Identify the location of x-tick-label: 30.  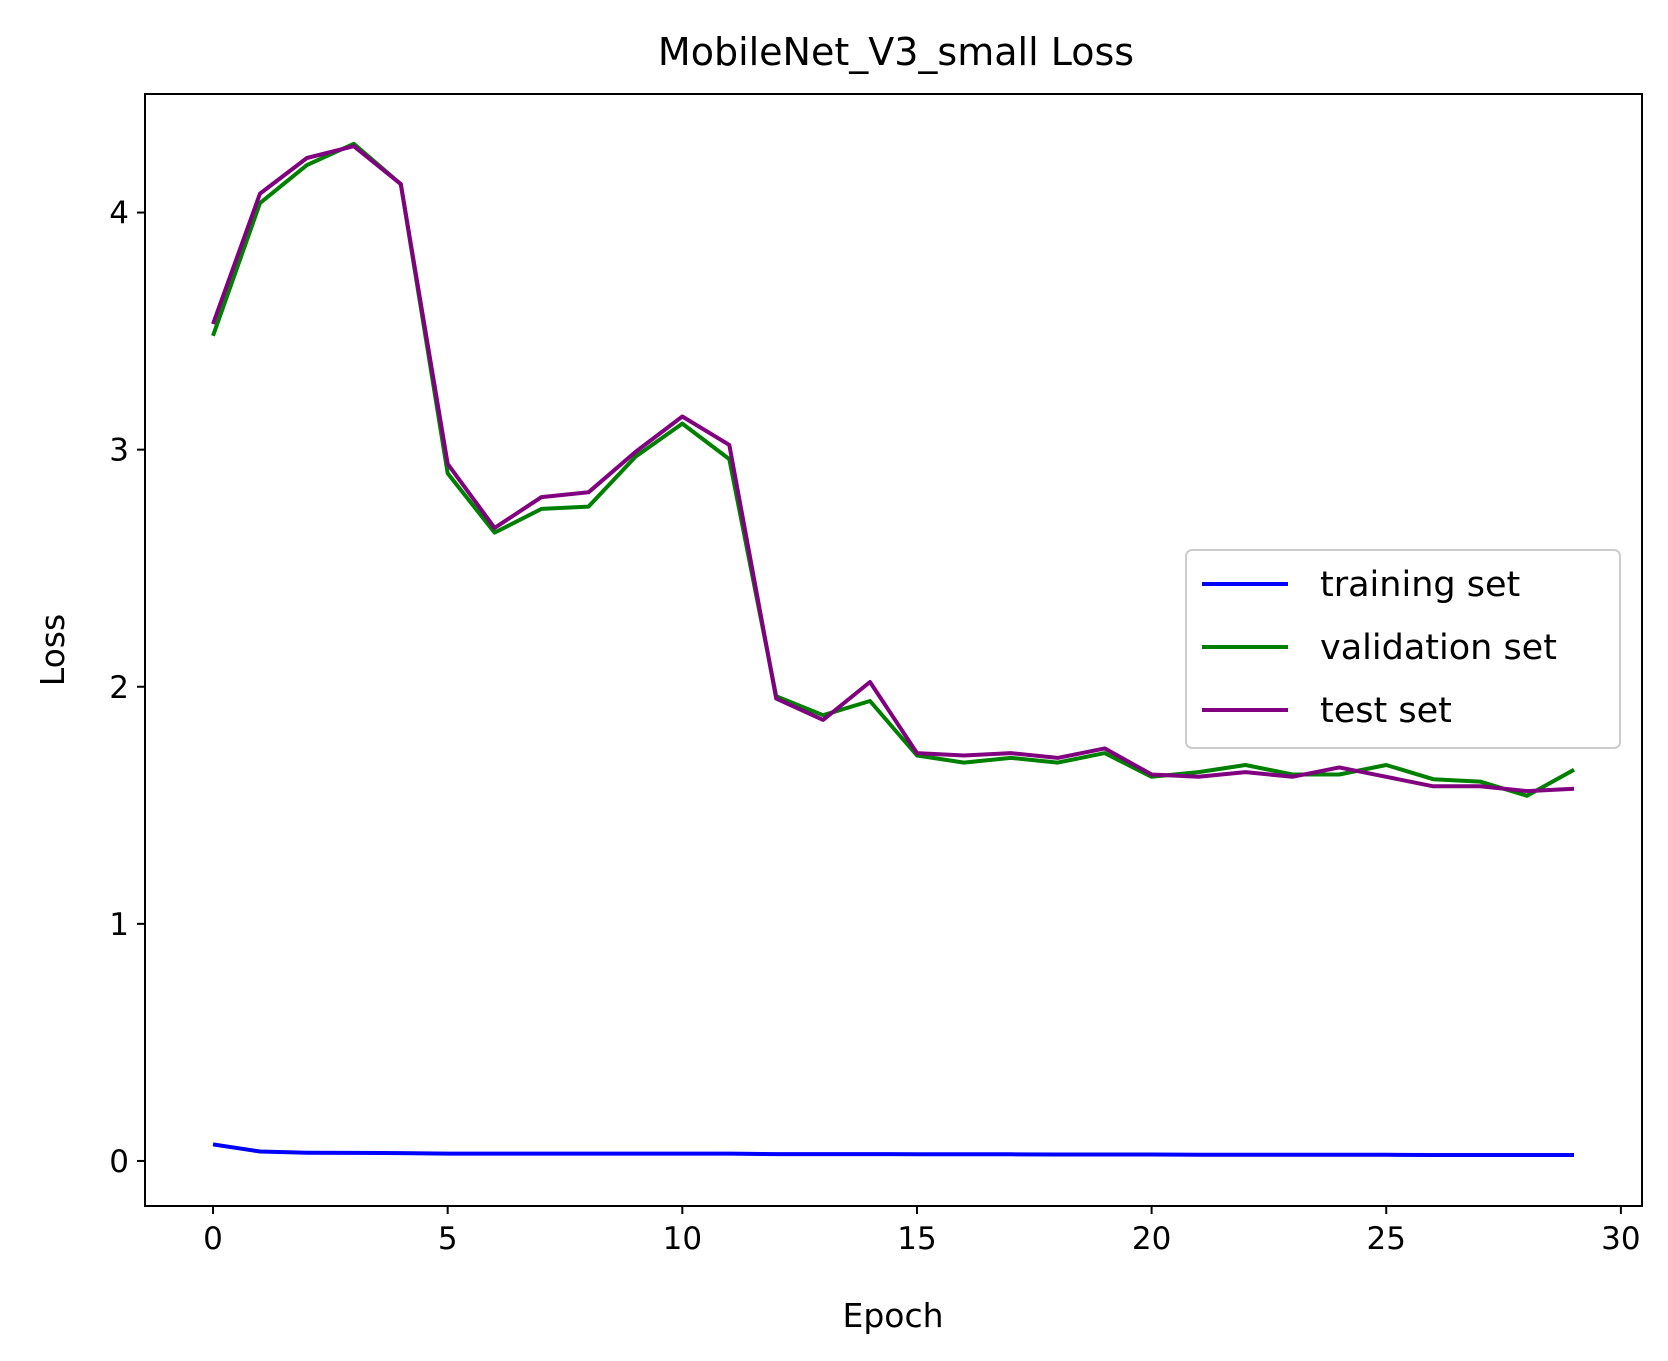
(1620, 1239).